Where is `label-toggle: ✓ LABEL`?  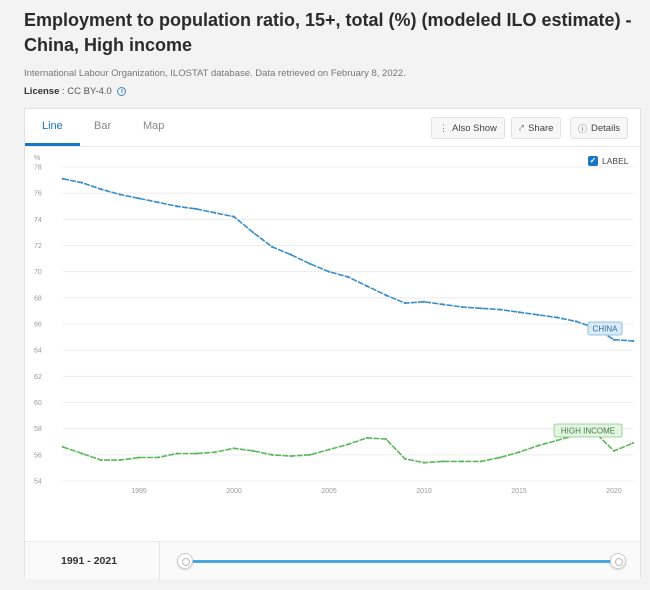
label-toggle: ✓ LABEL is located at coordinates (608, 161).